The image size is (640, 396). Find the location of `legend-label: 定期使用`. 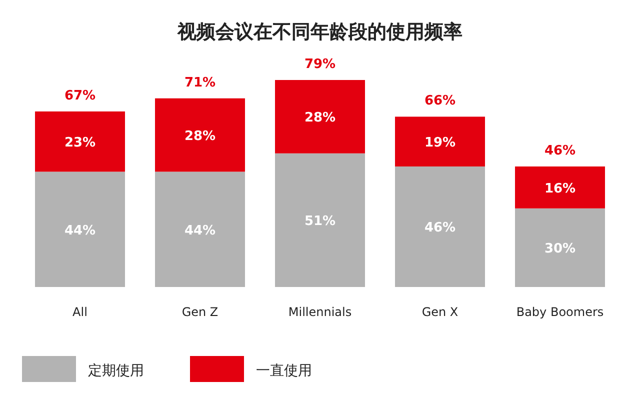

legend-label: 定期使用 is located at coordinates (116, 371).